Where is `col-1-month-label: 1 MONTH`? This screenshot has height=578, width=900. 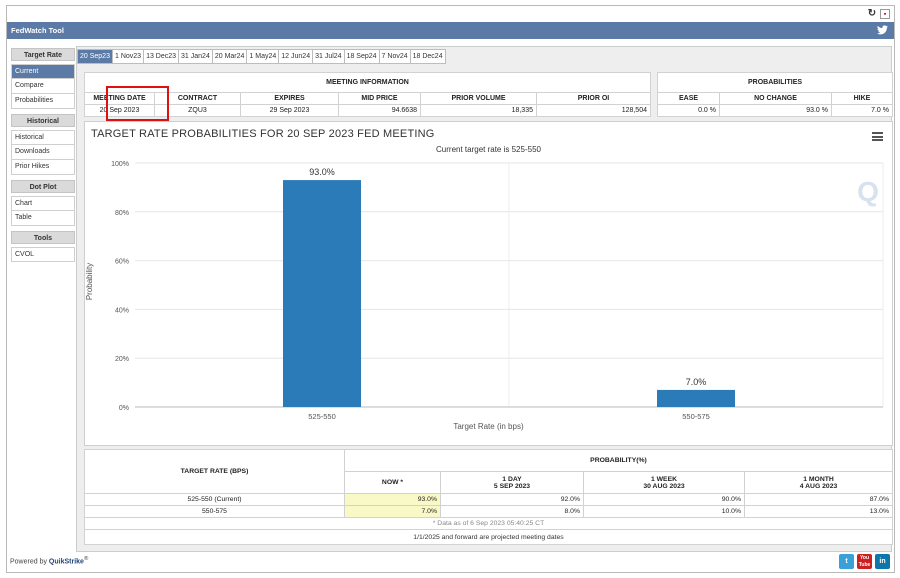
col-1-month-label: 1 MONTH is located at coordinates (818, 479).